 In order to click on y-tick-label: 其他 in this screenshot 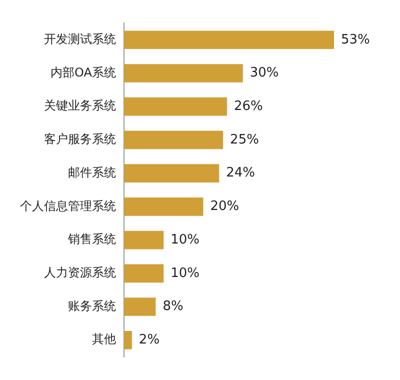, I will do `click(104, 339)`.